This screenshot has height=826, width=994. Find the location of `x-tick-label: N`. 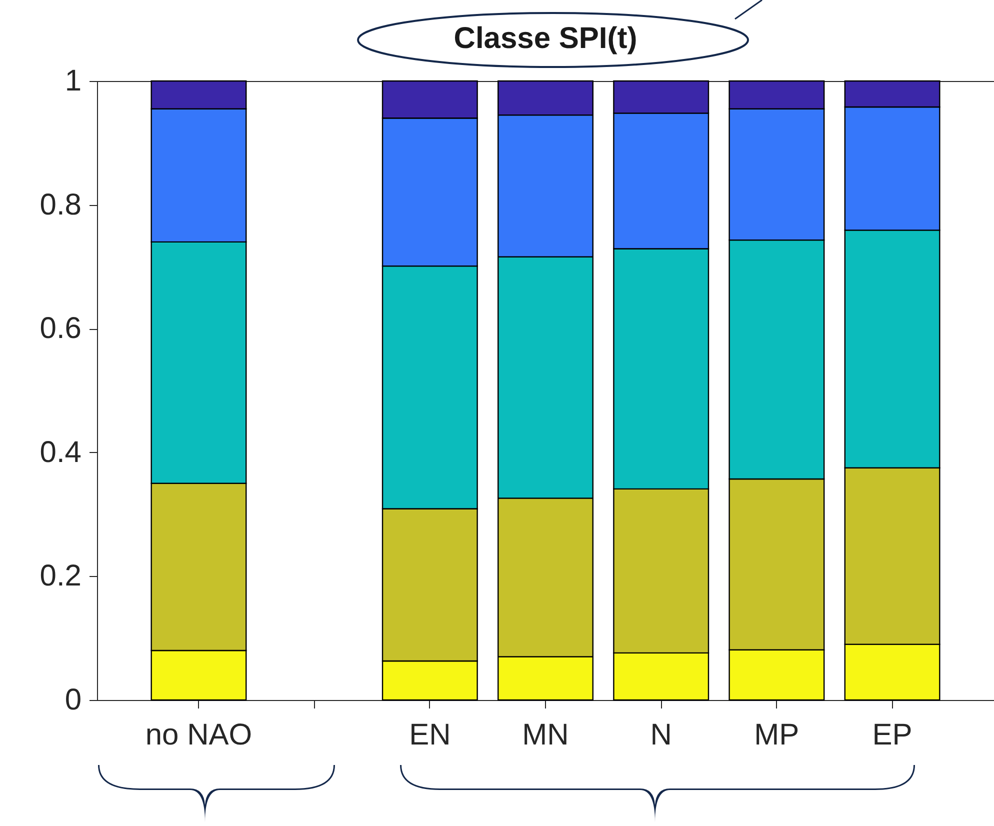

x-tick-label: N is located at coordinates (661, 735).